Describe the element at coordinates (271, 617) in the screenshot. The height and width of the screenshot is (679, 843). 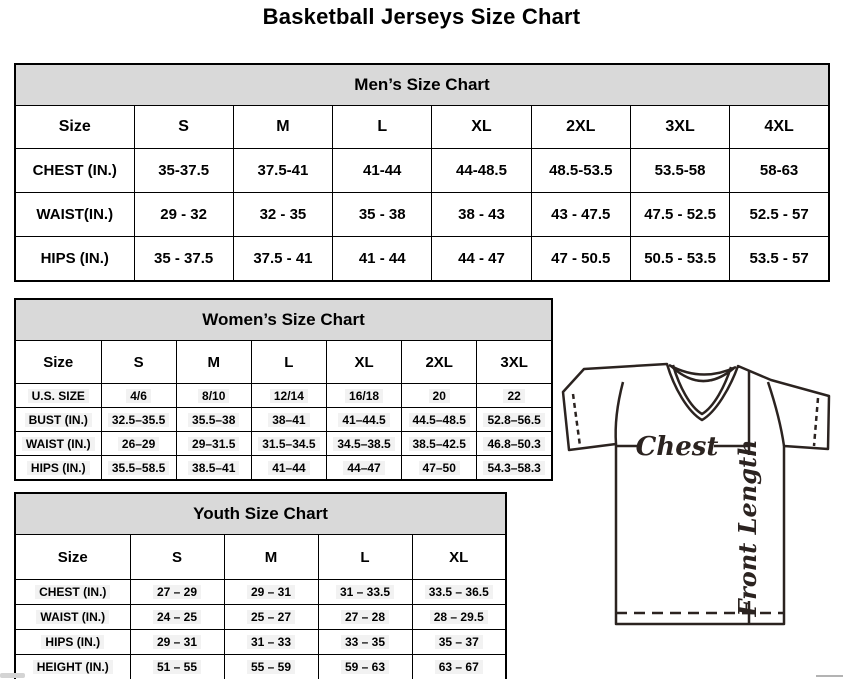
I see `size-value: 25 – 27` at that location.